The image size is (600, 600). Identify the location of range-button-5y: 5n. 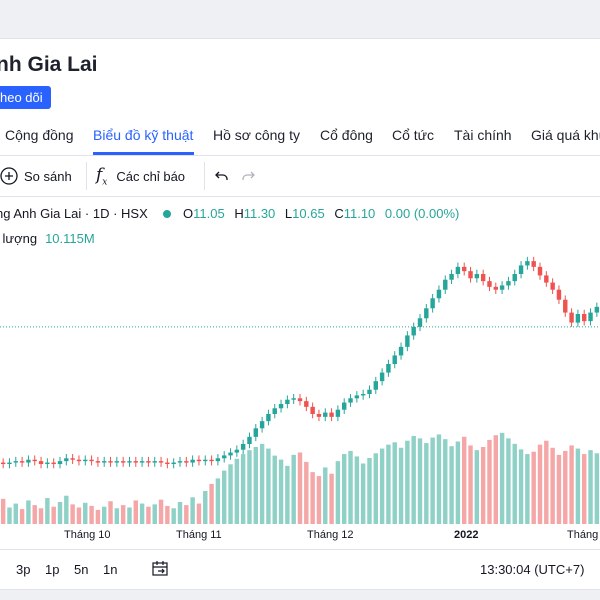
(81, 569).